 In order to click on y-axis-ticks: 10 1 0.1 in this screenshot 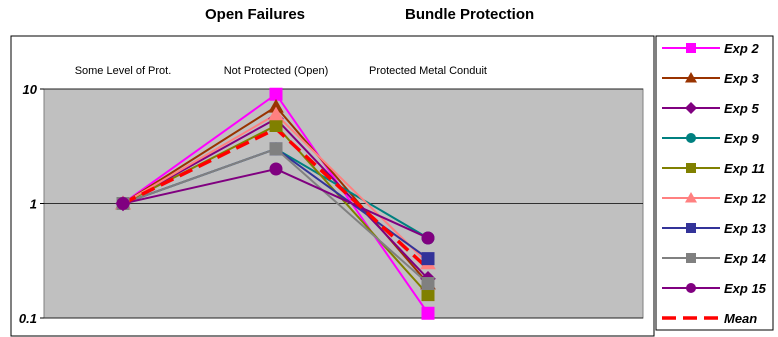, I will do `click(31, 204)`.